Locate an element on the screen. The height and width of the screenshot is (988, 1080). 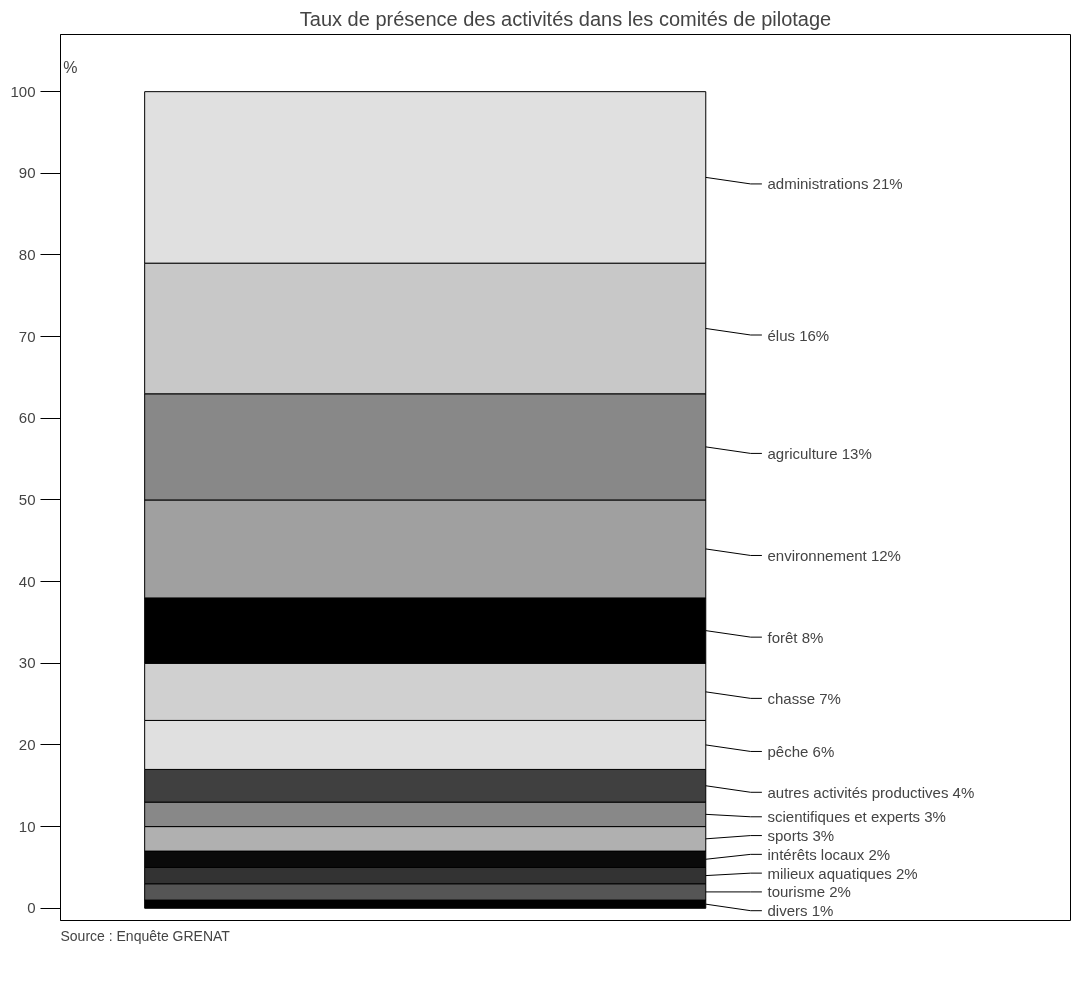
text: élus 16% is located at coordinates (798, 335).